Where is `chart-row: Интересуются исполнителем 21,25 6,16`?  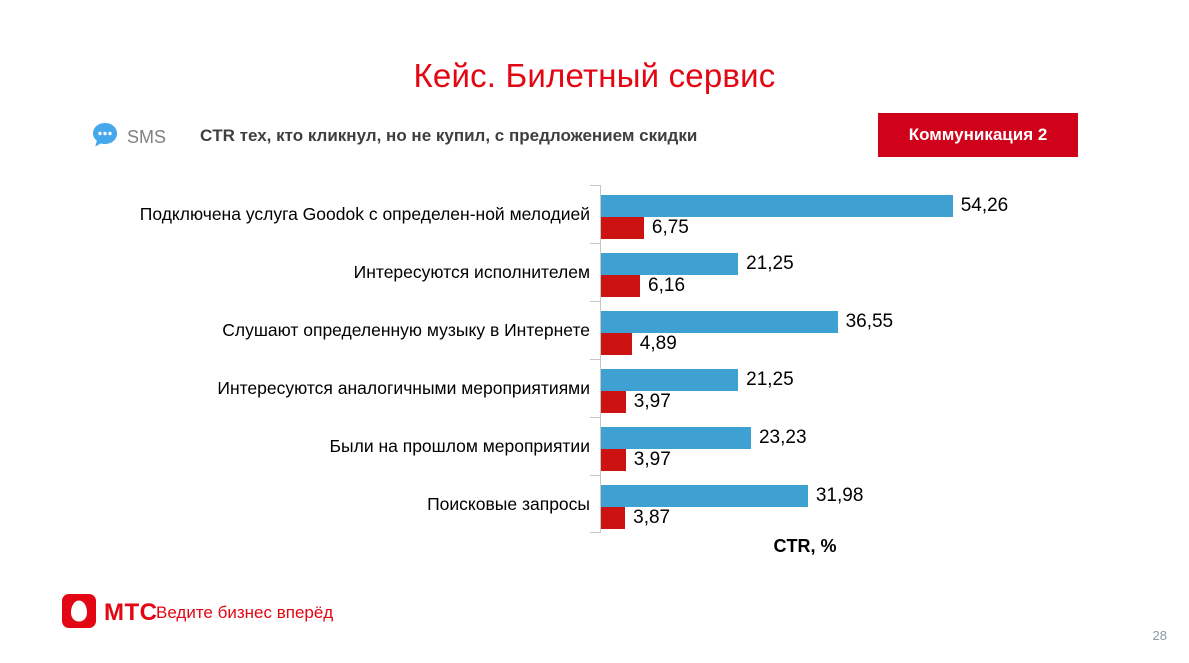
chart-row: Интересуются исполнителем 21,25 6,16 is located at coordinates (594, 272).